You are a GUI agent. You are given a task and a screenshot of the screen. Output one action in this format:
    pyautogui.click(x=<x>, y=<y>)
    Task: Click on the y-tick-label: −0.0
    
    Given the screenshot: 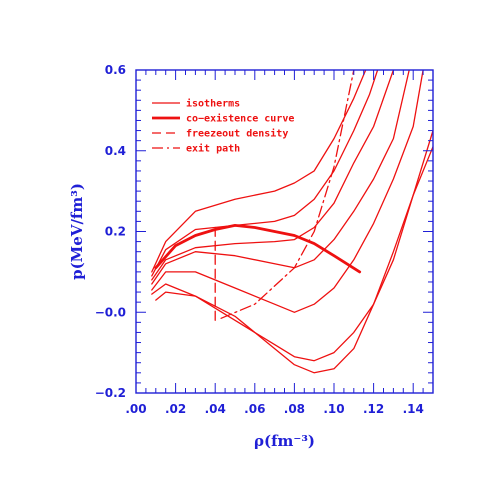 What is the action you would take?
    pyautogui.click(x=110, y=312)
    